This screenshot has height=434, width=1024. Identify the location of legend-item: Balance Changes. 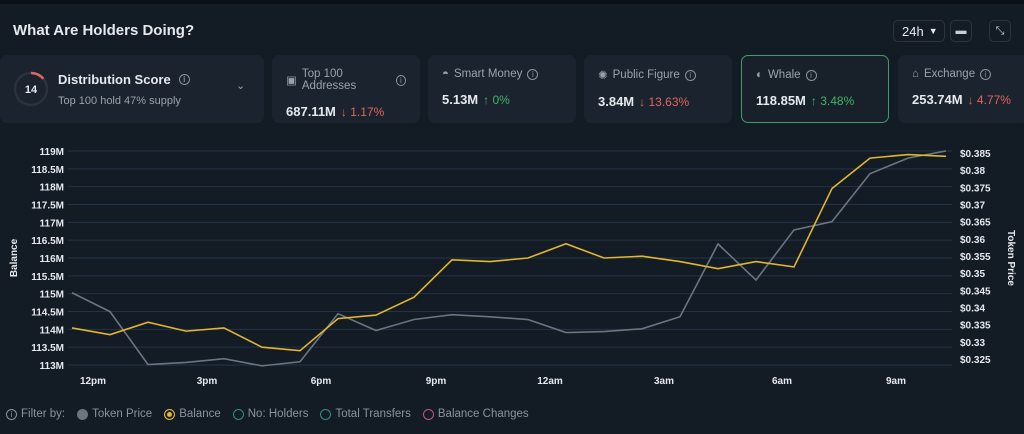
(475, 414).